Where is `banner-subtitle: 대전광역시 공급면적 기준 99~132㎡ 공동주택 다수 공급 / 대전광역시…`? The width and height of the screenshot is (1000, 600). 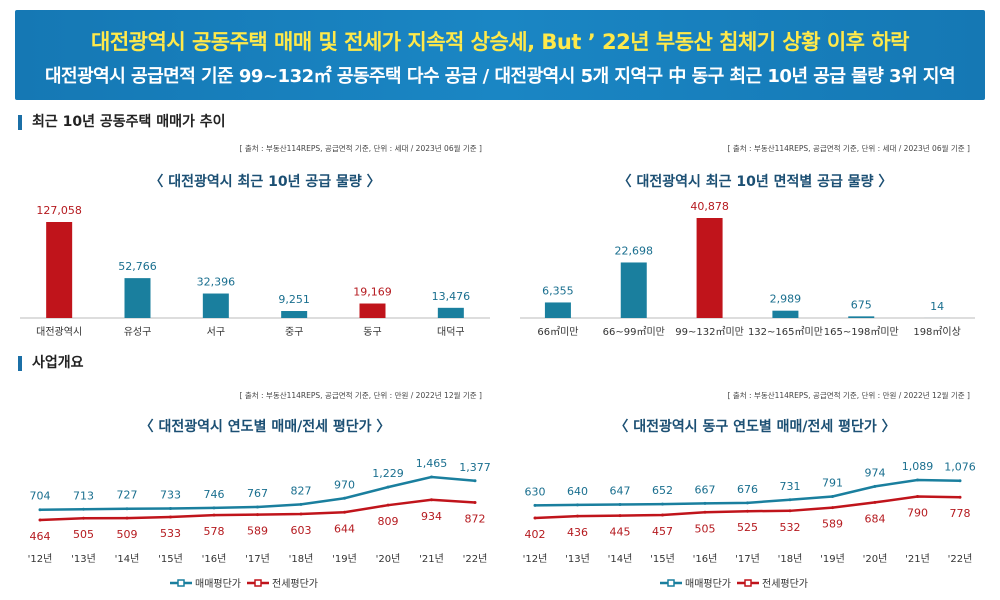 banner-subtitle: 대전광역시 공급면적 기준 99~132㎡ 공동주택 다수 공급 / 대전광역시… is located at coordinates (500, 76).